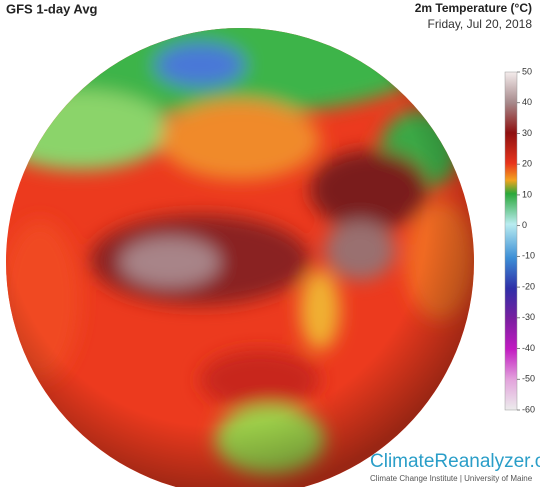 The width and height of the screenshot is (540, 487). Describe the element at coordinates (527, 133) in the screenshot. I see `colorbar-tick-label: 30` at that location.